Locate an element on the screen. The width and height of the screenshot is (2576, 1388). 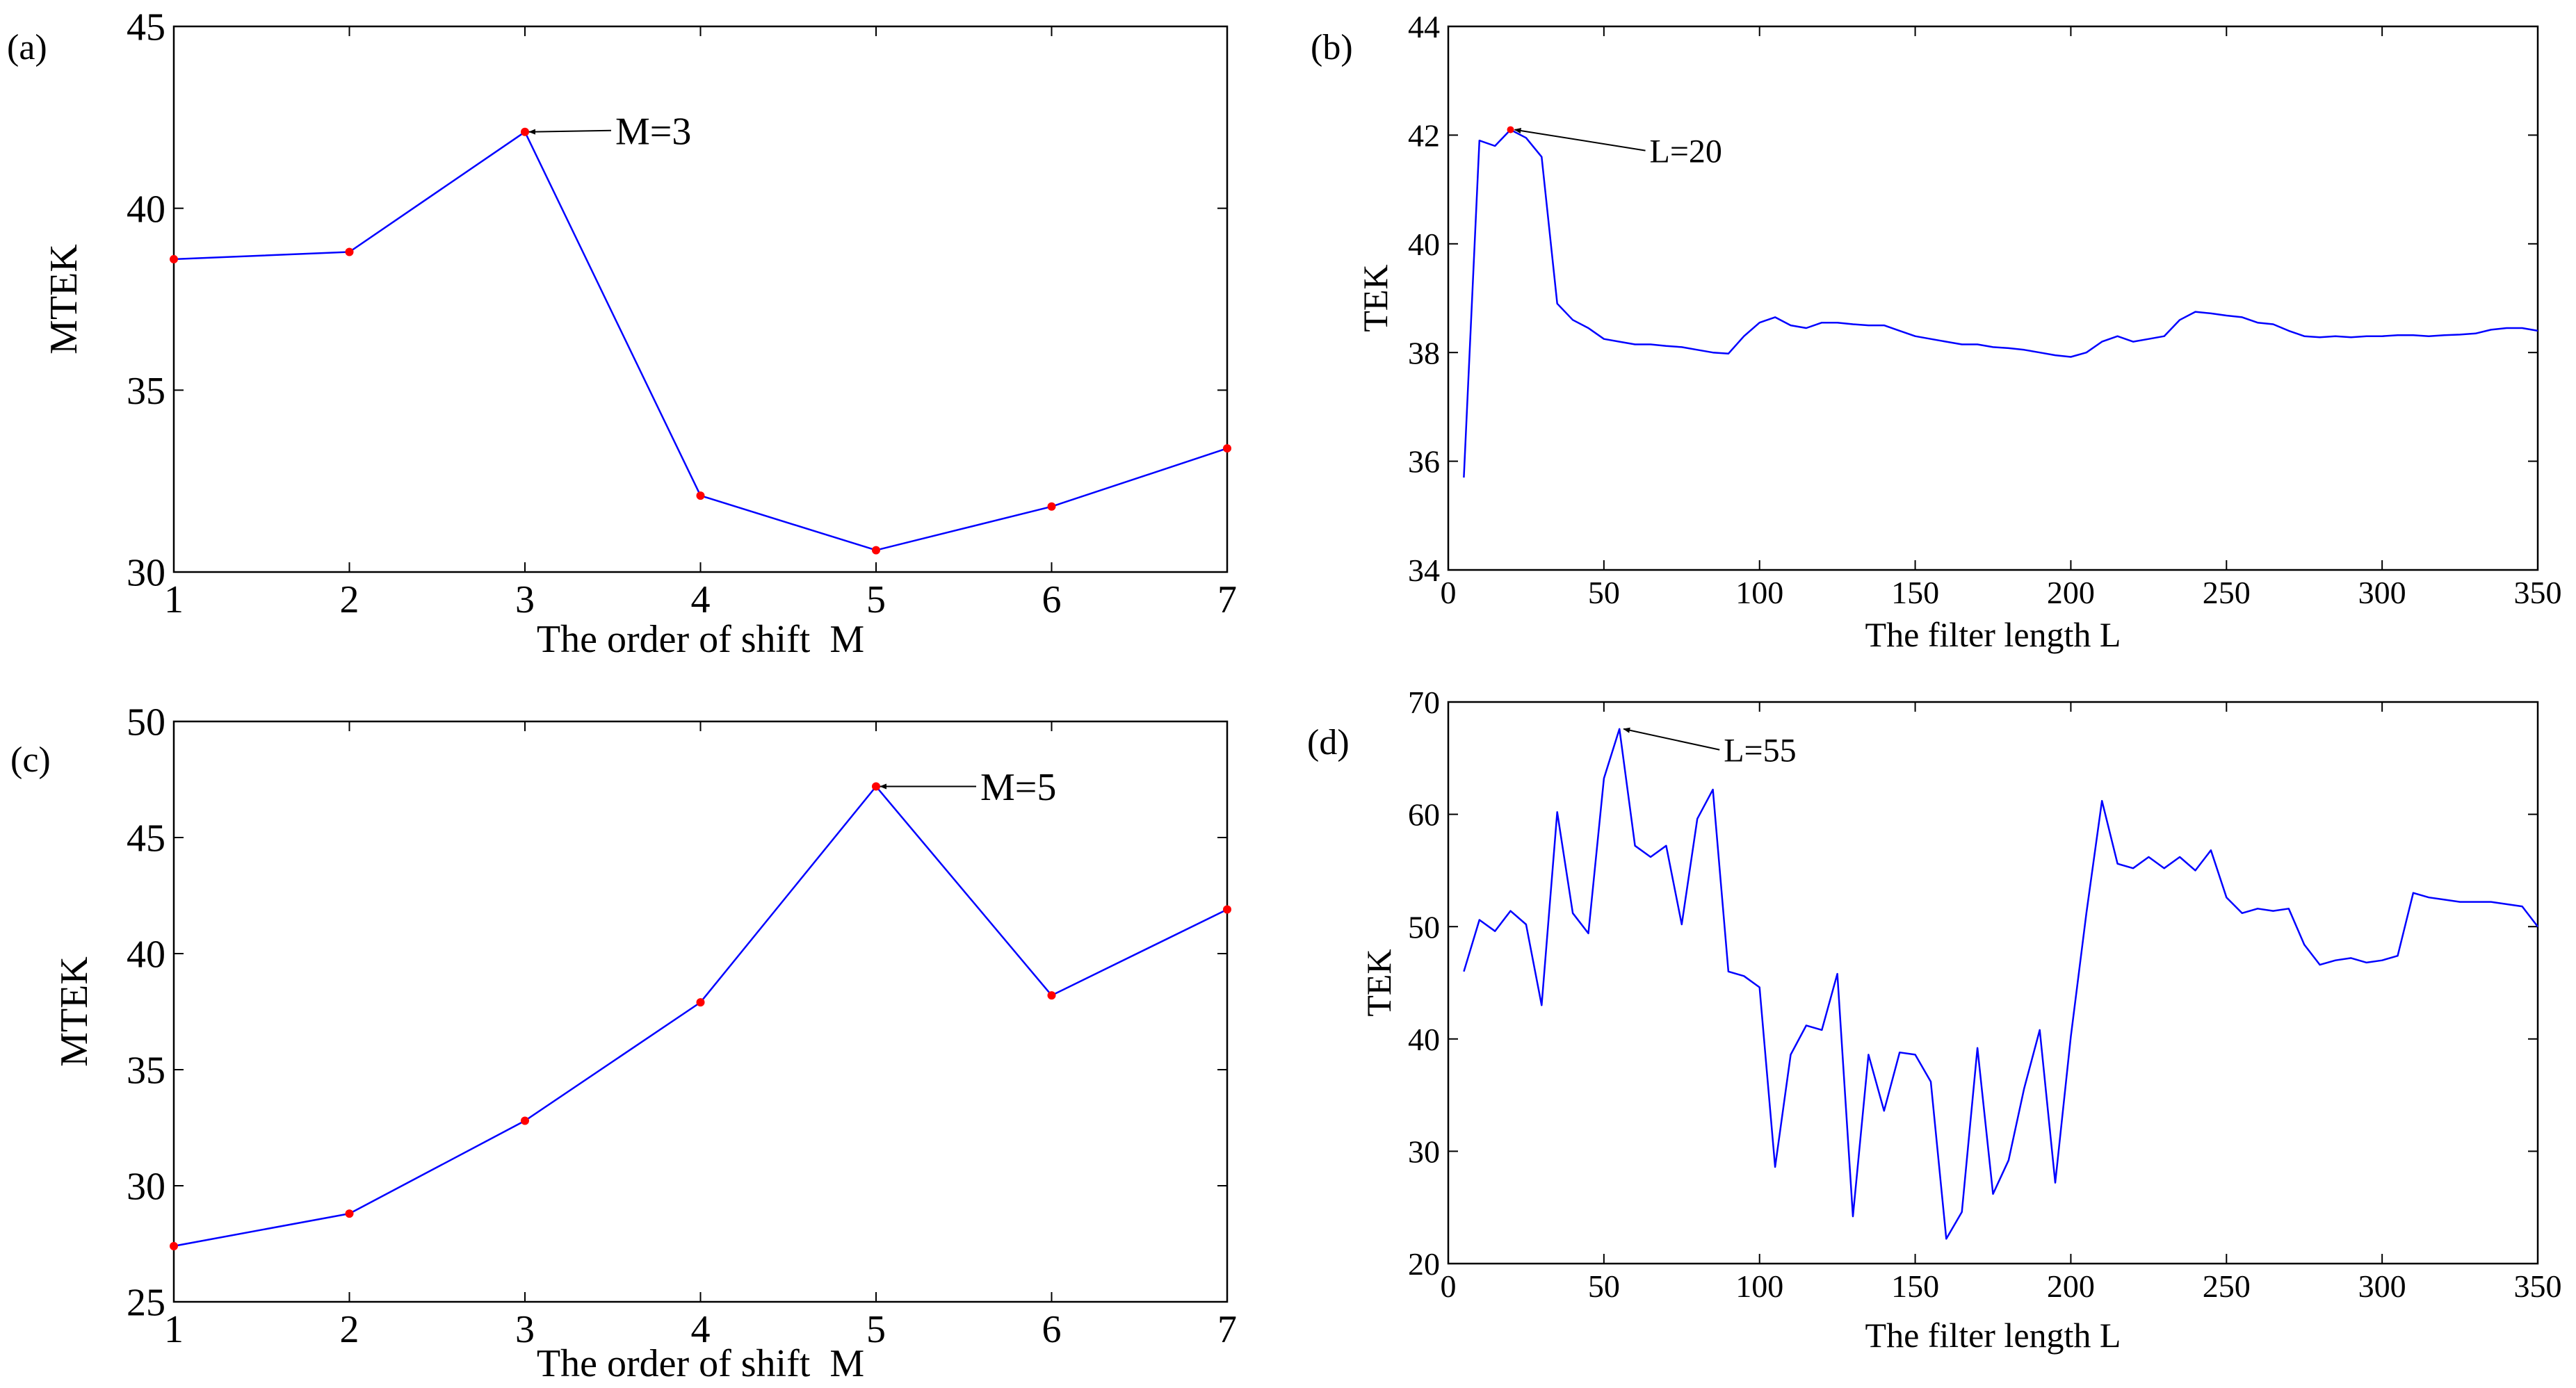
panel-label-b: (b) is located at coordinates (1332, 48).